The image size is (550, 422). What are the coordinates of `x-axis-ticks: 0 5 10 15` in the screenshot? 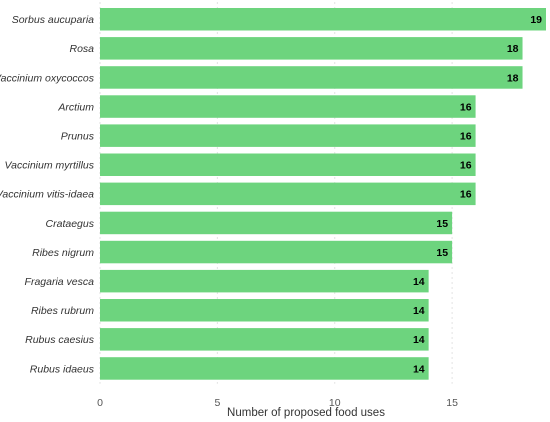 It's located at (277, 403).